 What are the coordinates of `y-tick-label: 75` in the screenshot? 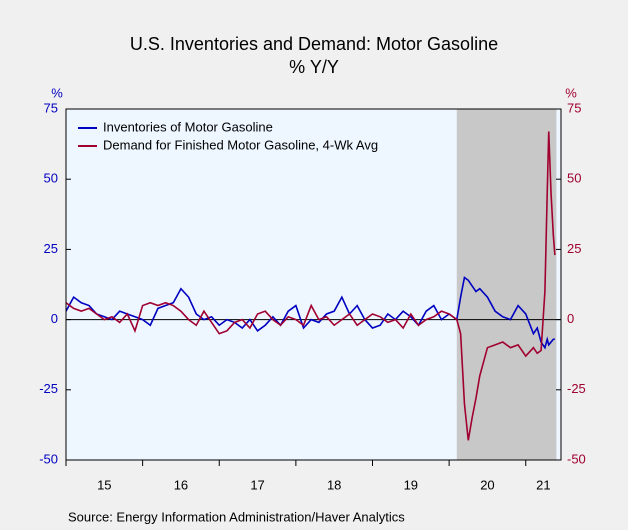 It's located at (51, 107).